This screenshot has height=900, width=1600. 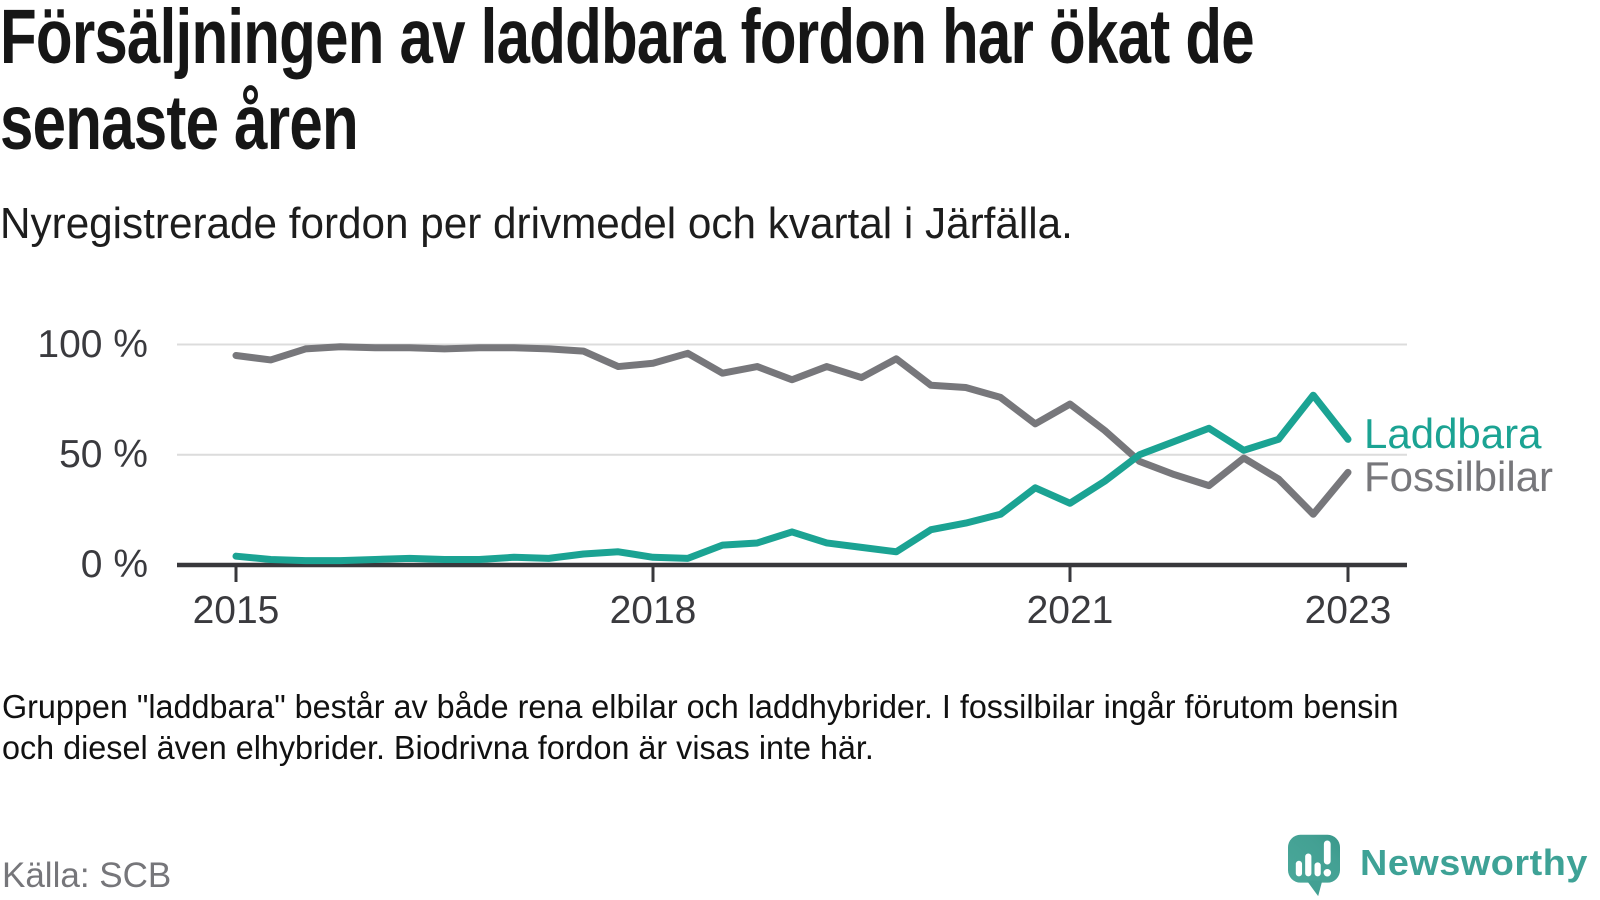 I want to click on newsworthy-branding: Newsworthy, so click(x=1437, y=866).